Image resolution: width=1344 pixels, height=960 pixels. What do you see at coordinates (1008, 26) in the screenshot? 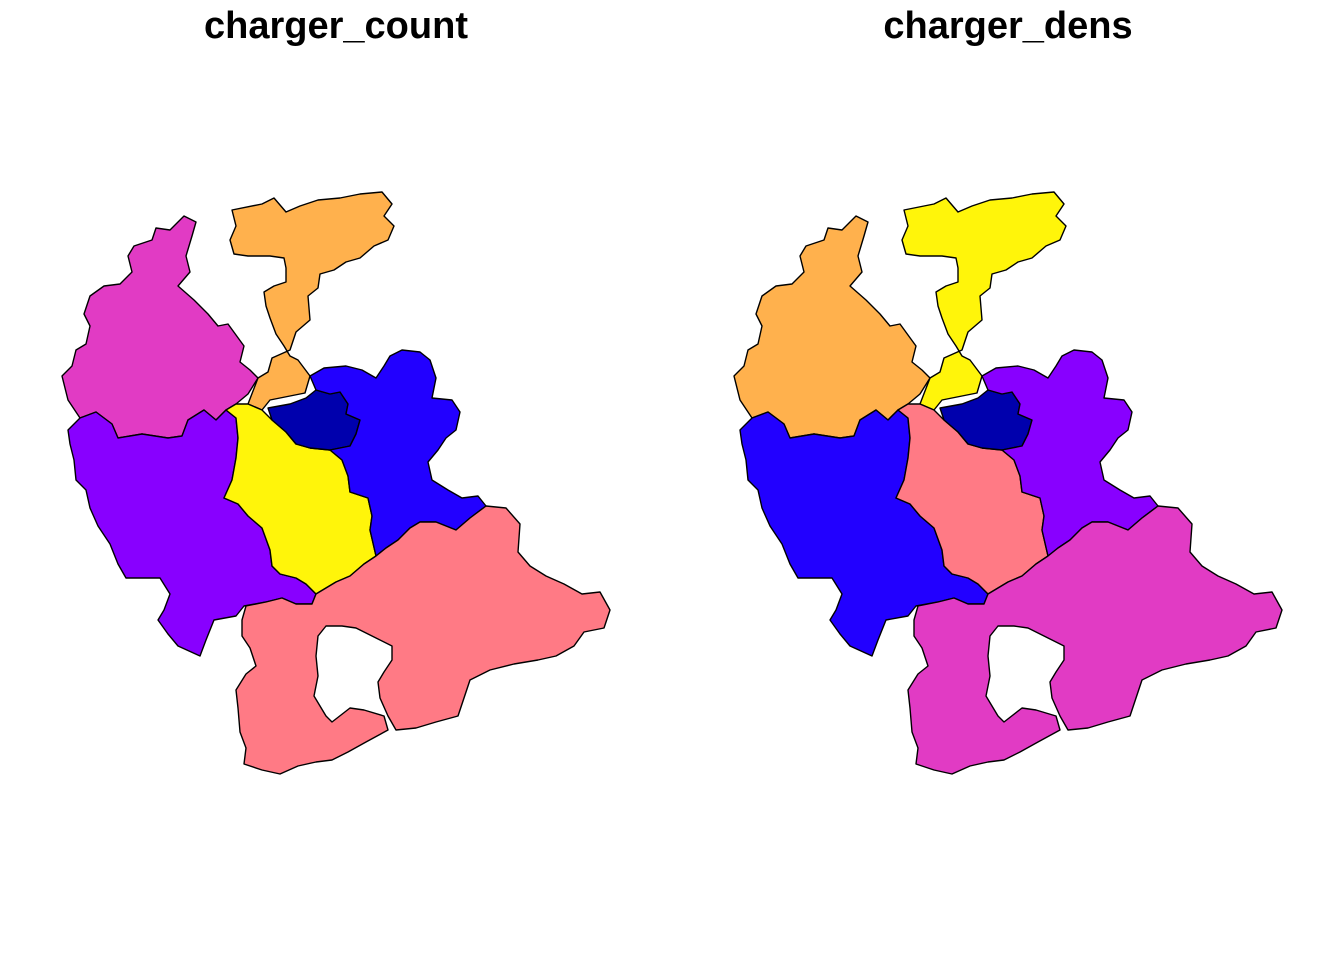
I see `panel-title: charger_dens` at bounding box center [1008, 26].